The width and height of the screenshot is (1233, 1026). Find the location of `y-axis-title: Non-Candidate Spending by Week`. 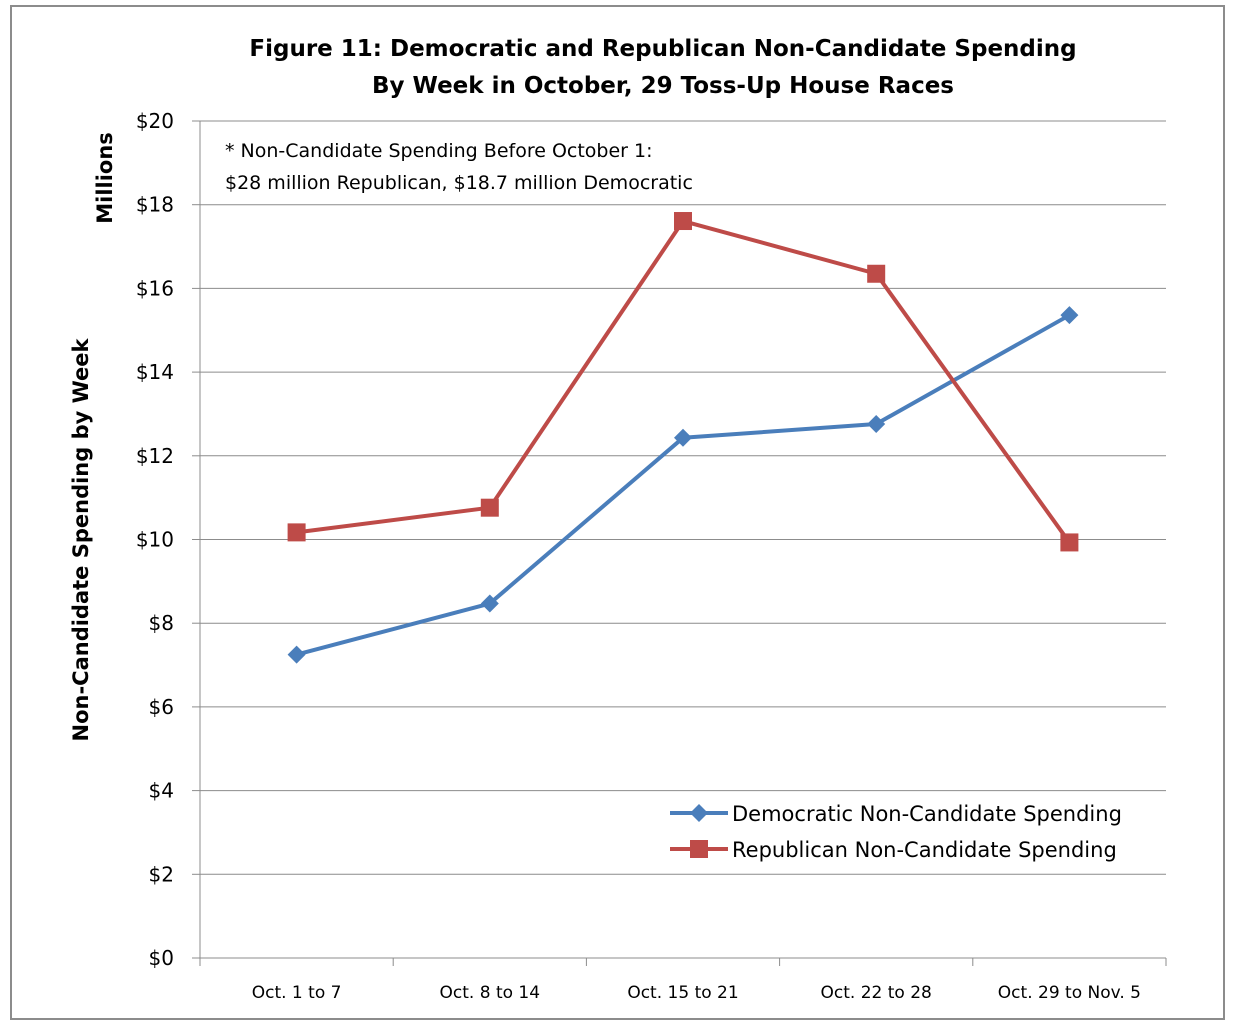

y-axis-title: Non-Candidate Spending by Week is located at coordinates (81, 539).